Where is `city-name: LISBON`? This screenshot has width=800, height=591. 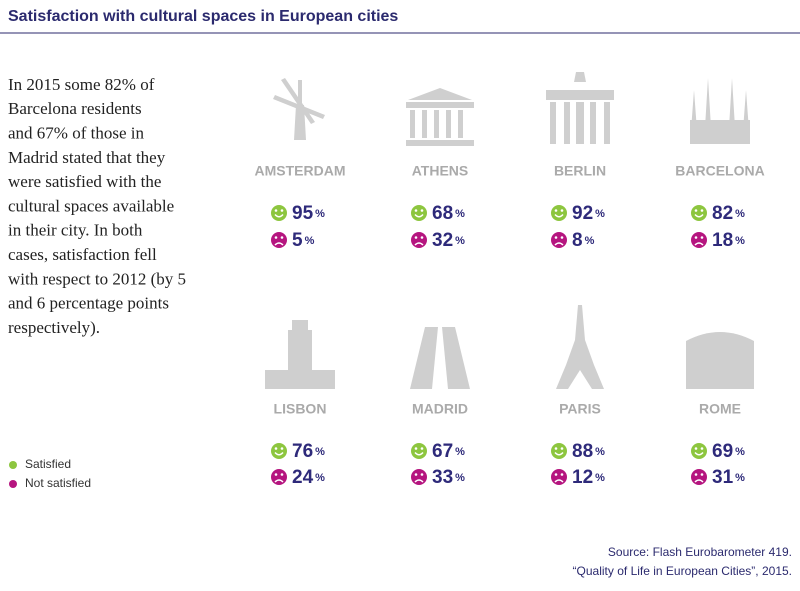
city-name: LISBON is located at coordinates (300, 409).